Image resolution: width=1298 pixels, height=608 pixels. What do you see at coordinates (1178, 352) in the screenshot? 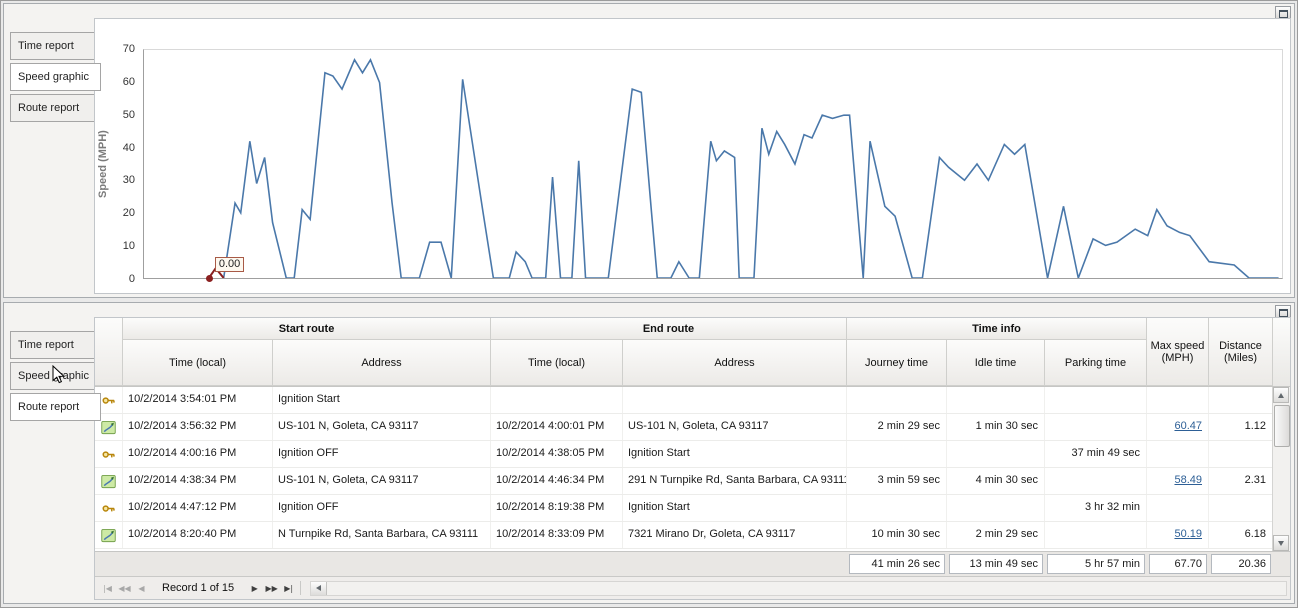
I see `column-header-max-speed: Max speed (MPH)` at bounding box center [1178, 352].